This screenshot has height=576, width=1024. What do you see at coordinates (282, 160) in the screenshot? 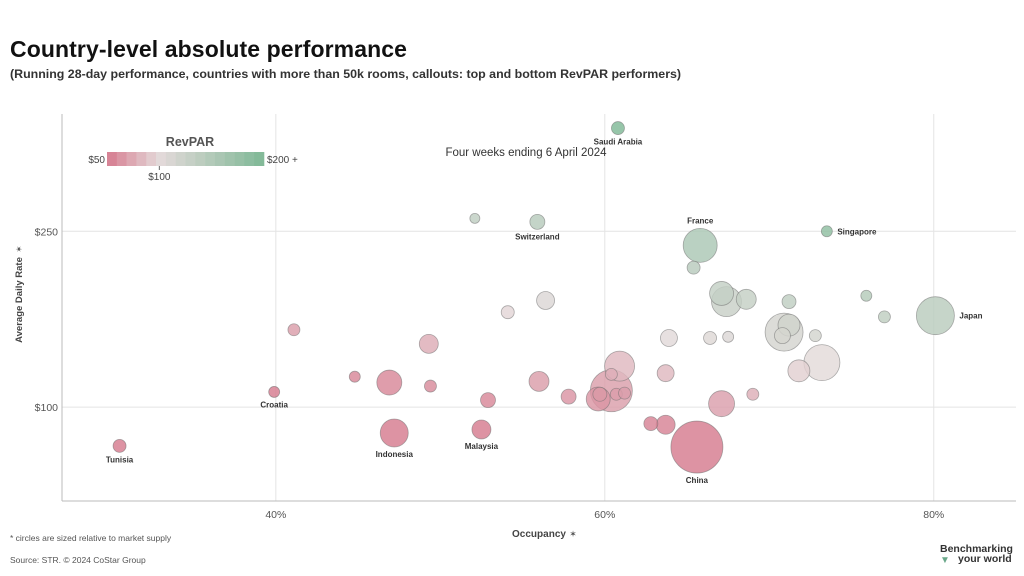
I see `legend-max-label: $200 +` at bounding box center [282, 160].